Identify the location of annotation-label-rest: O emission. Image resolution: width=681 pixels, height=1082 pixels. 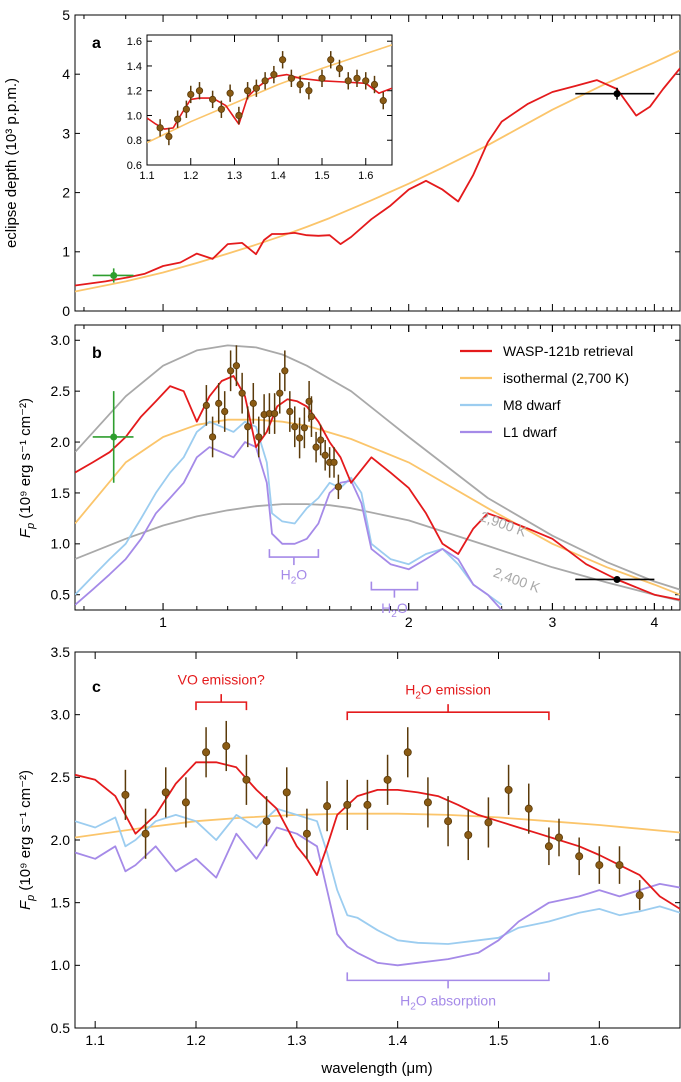
(456, 690).